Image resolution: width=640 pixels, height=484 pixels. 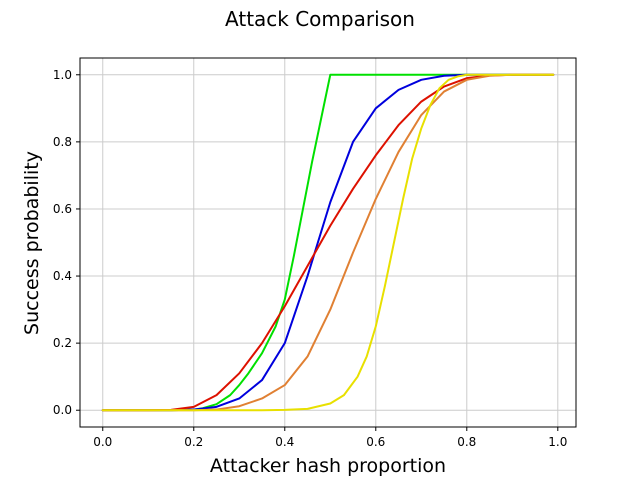 I want to click on chart-title: Attack Comparison, so click(x=320, y=19).